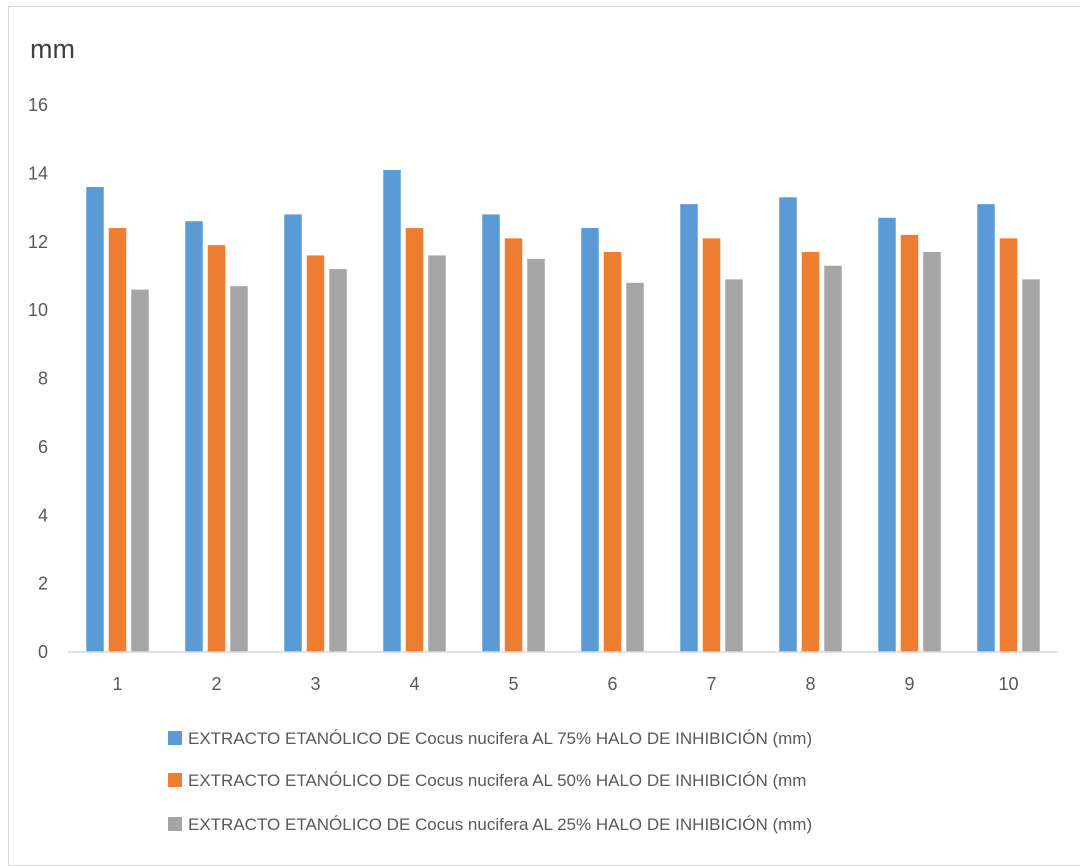 The image size is (1080, 866). I want to click on x-tick-label: 1, so click(117, 684).